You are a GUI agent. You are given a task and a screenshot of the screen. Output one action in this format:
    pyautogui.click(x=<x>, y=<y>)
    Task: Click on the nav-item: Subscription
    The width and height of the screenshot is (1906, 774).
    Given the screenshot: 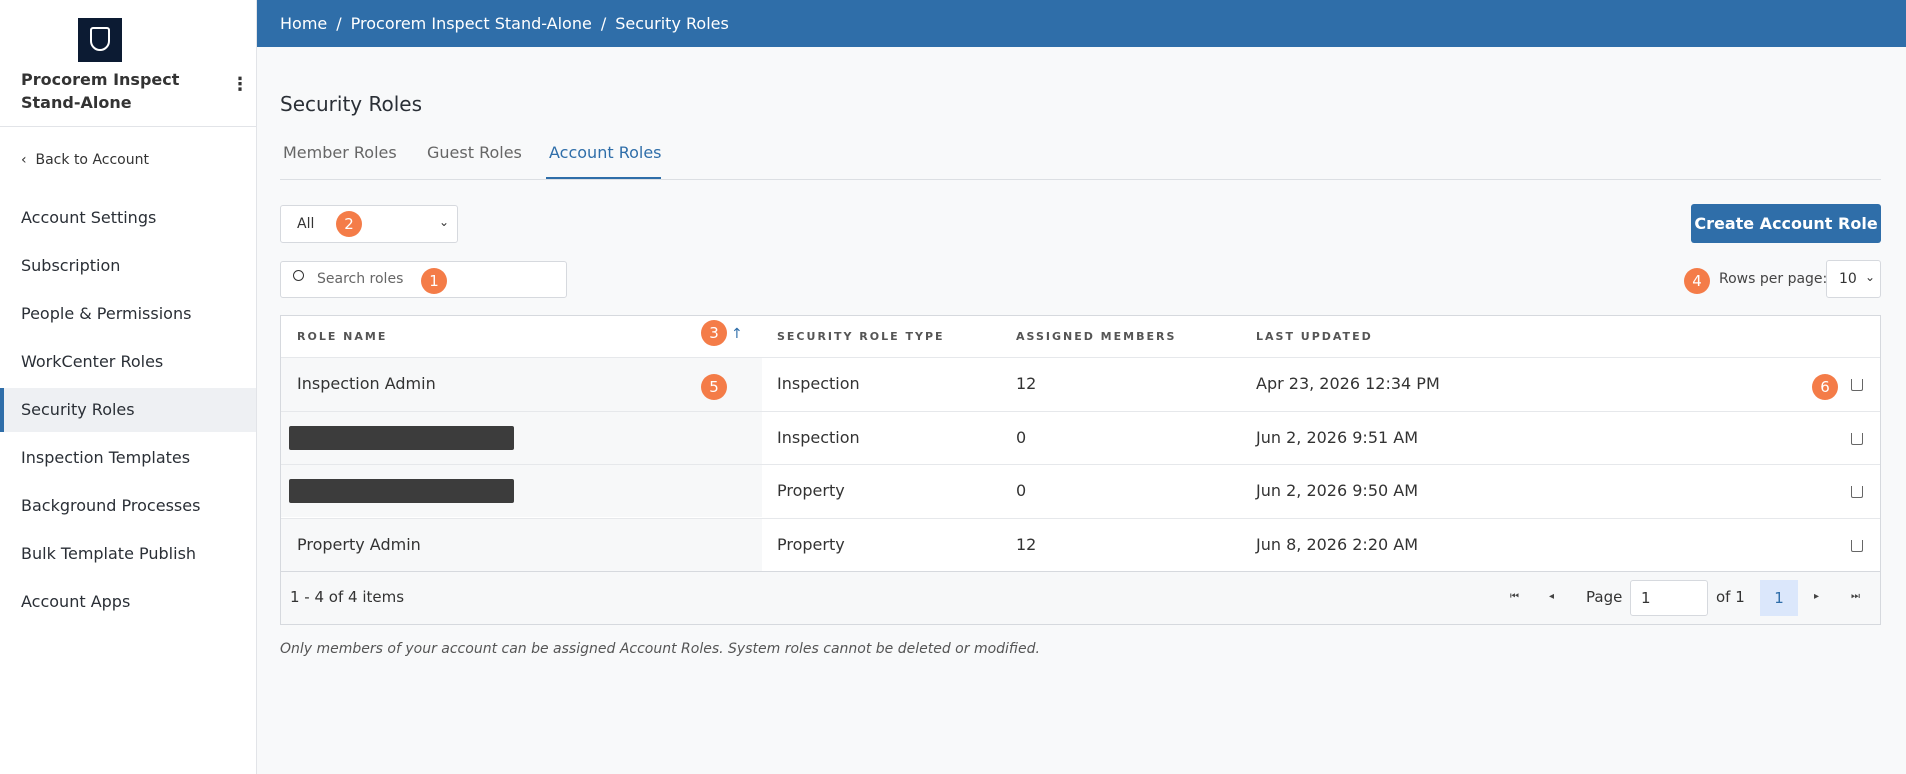 What is the action you would take?
    pyautogui.click(x=71, y=265)
    